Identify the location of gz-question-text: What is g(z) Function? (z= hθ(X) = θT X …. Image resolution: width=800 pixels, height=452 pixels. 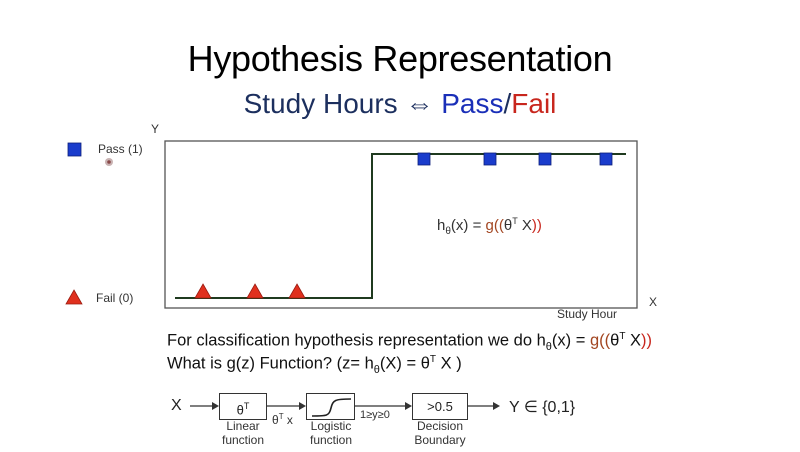
(314, 365).